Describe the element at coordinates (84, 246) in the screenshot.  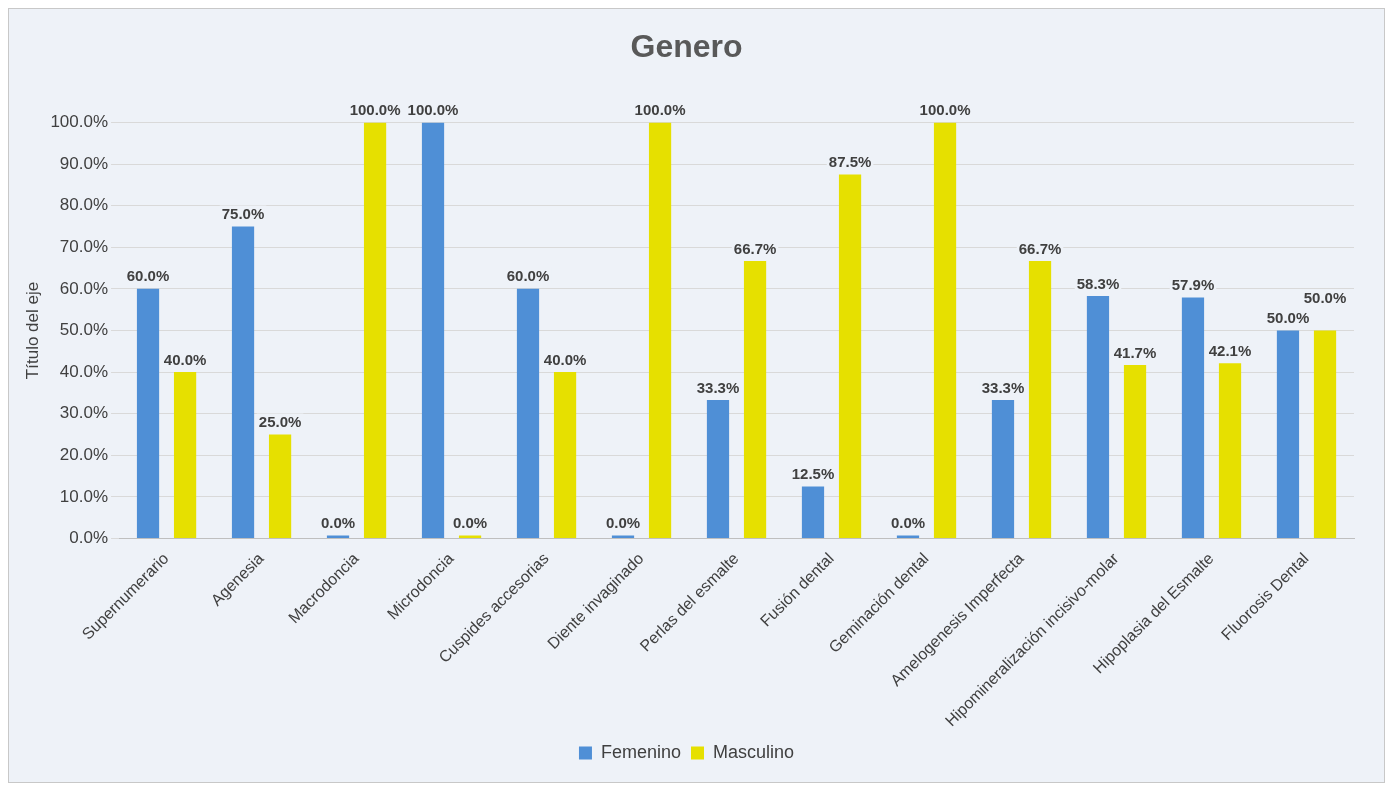
I see `y-tick-label: 70.0%` at that location.